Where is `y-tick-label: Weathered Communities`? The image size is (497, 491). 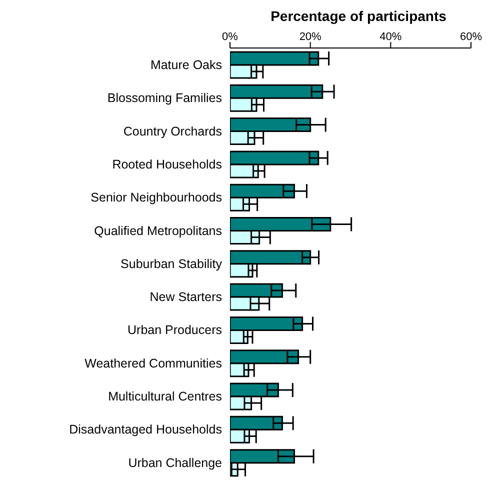
y-tick-label: Weathered Communities is located at coordinates (153, 363).